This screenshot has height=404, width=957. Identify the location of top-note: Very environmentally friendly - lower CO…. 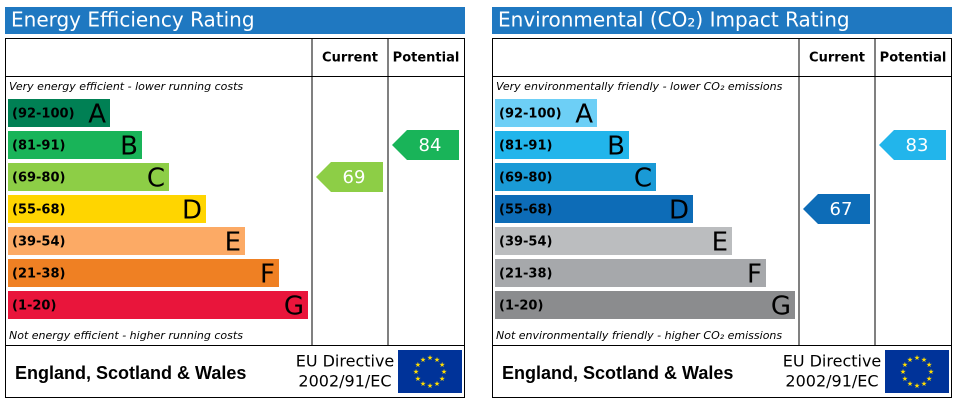
(639, 86).